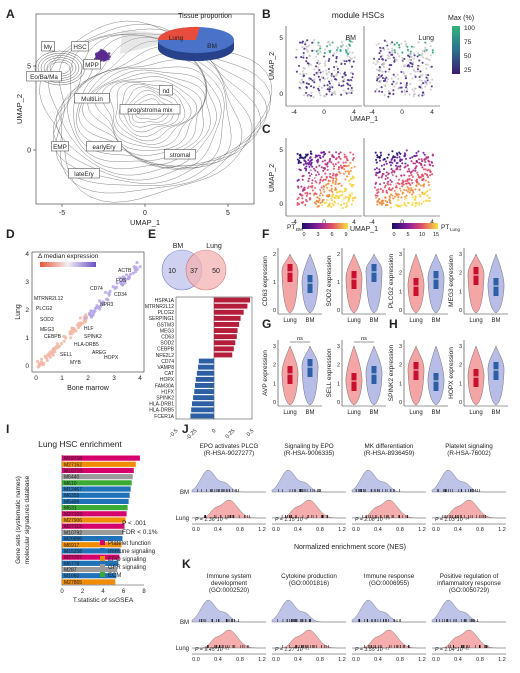 This screenshot has height=673, width=520. What do you see at coordinates (228, 481) in the screenshot?
I see `bm-ridge` at bounding box center [228, 481].